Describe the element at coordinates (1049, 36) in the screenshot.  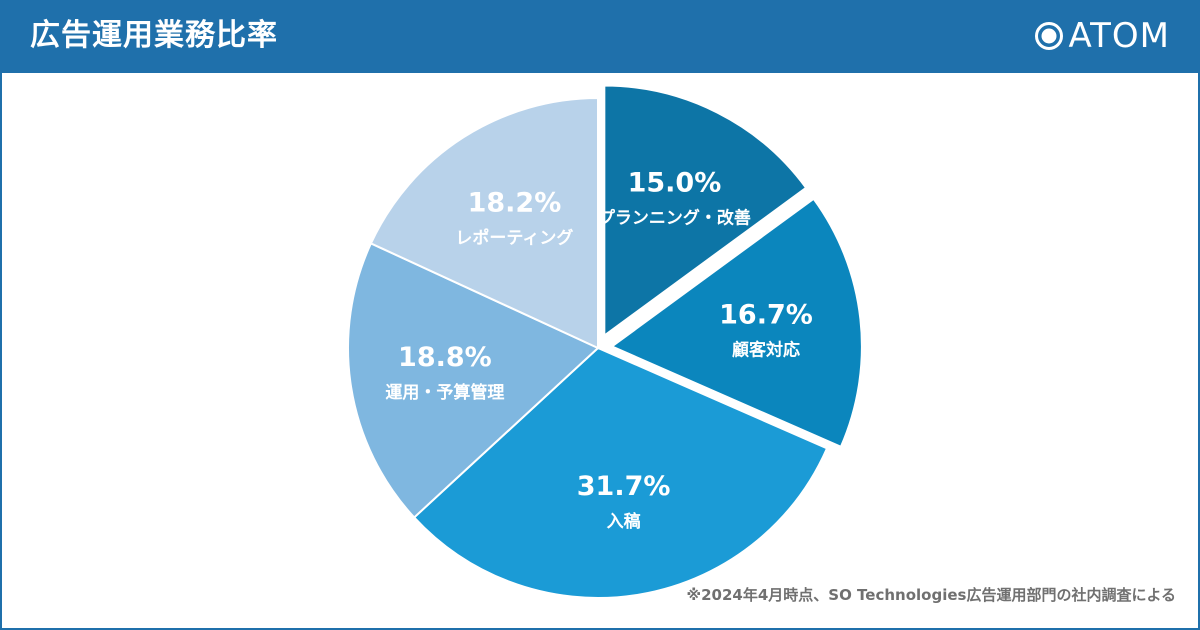
I see `atom-logo-icon` at that location.